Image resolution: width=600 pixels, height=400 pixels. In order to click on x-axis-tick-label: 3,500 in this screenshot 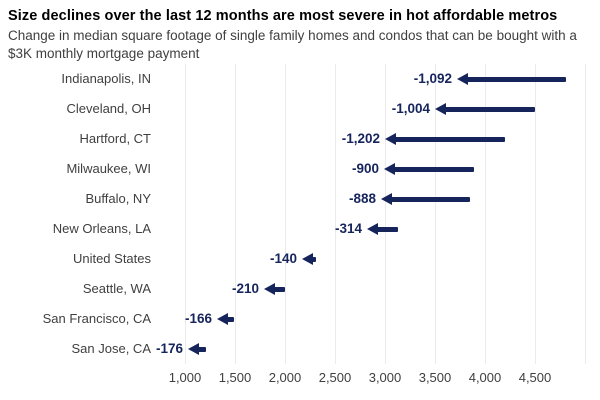, I will do `click(435, 377)`.